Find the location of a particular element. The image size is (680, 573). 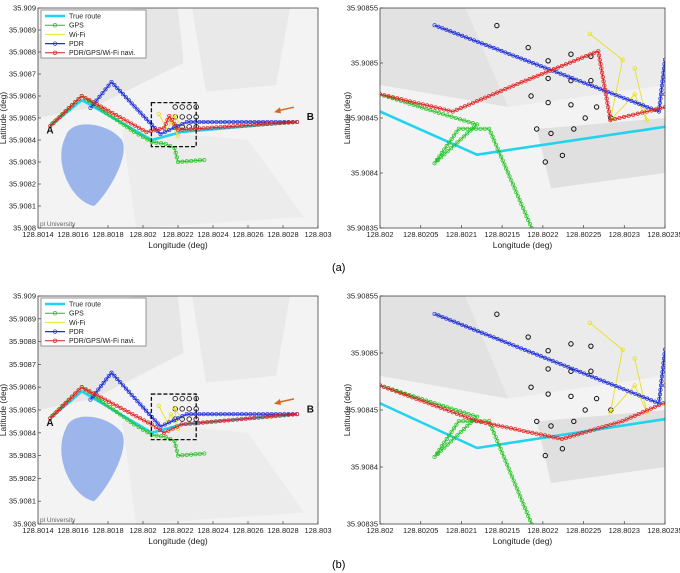

x-tick-label: 128.8024 is located at coordinates (212, 234).